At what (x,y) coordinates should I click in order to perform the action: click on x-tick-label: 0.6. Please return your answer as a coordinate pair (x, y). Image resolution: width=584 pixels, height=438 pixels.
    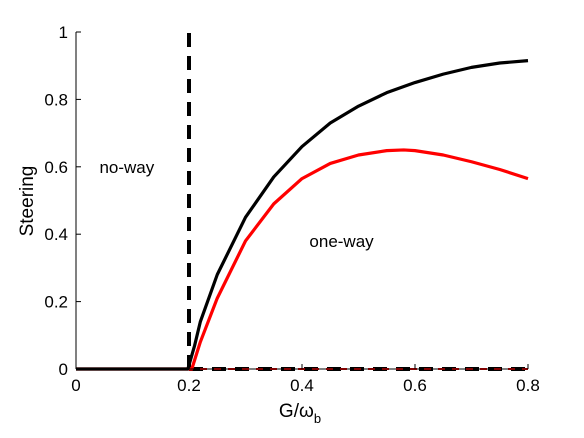
    Looking at the image, I should click on (415, 385).